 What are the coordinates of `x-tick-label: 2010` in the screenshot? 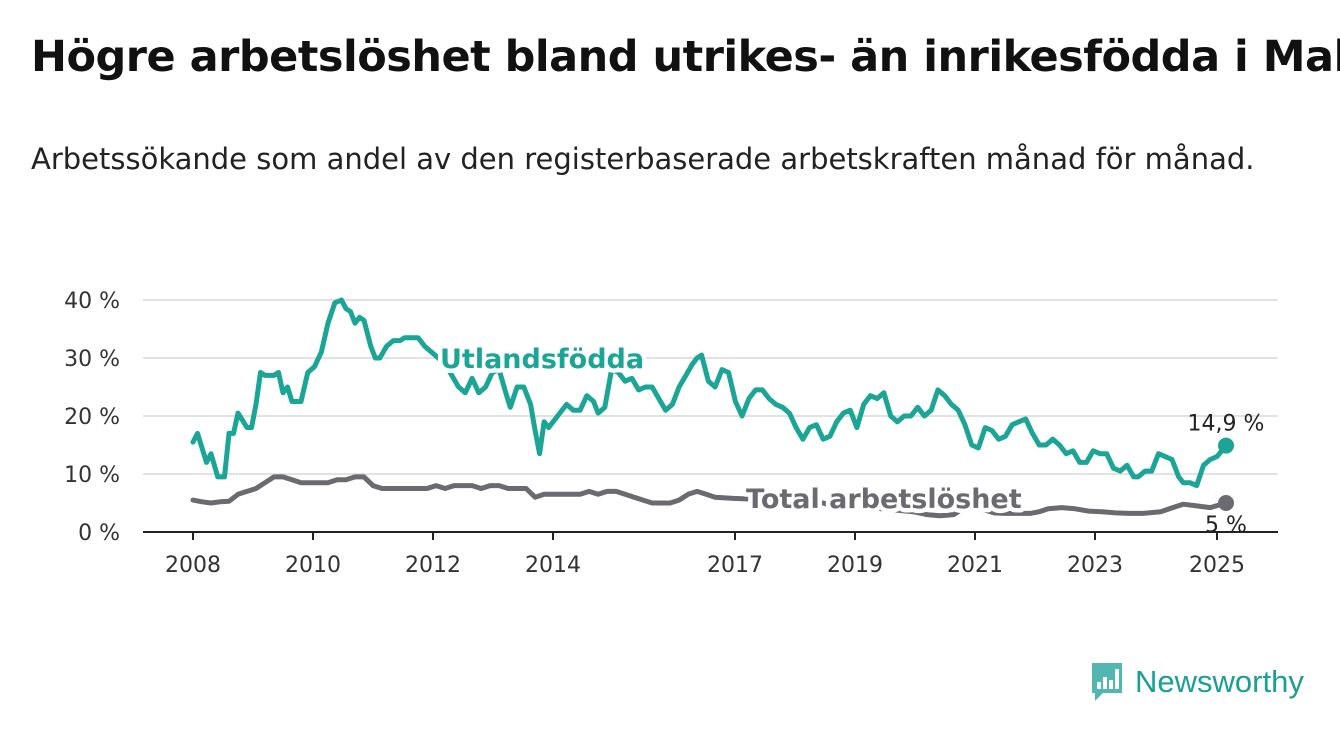 It's located at (313, 565).